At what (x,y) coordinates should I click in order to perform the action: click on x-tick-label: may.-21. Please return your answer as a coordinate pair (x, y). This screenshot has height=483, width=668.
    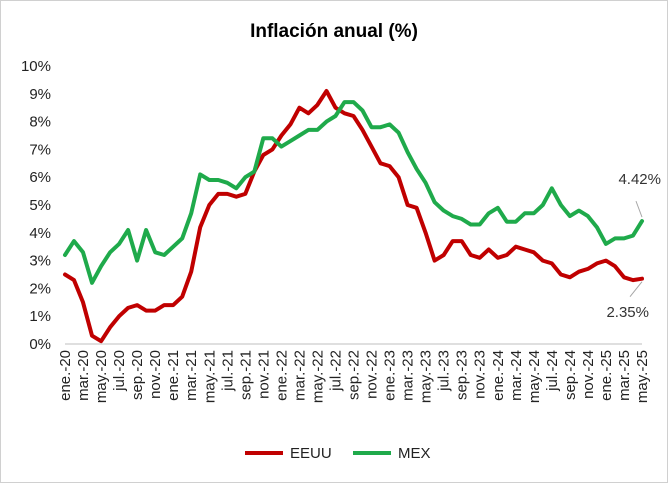
    Looking at the image, I should click on (209, 376).